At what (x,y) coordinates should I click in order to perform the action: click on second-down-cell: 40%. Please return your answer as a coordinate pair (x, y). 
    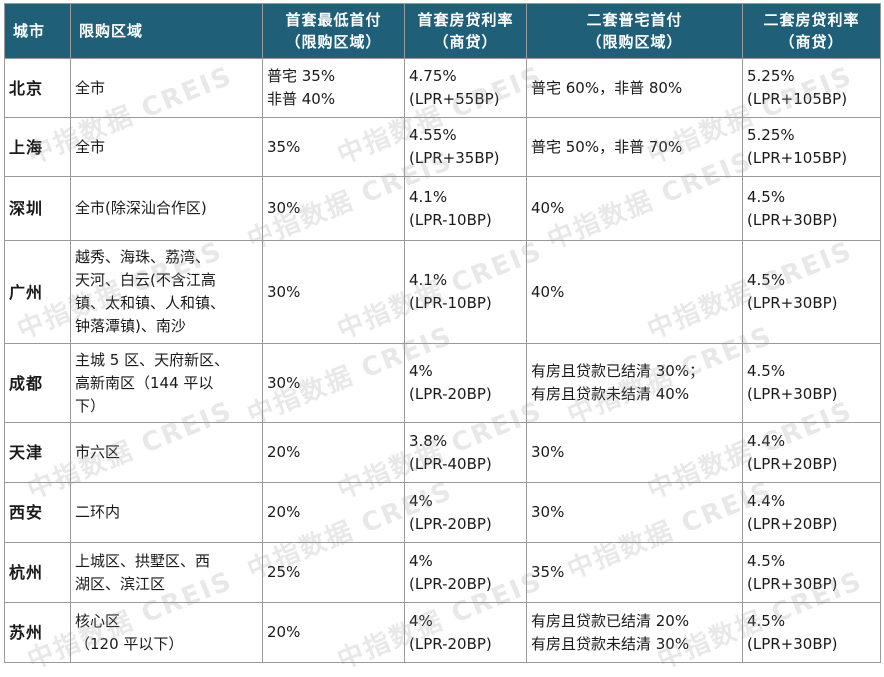
    Looking at the image, I should click on (634, 292).